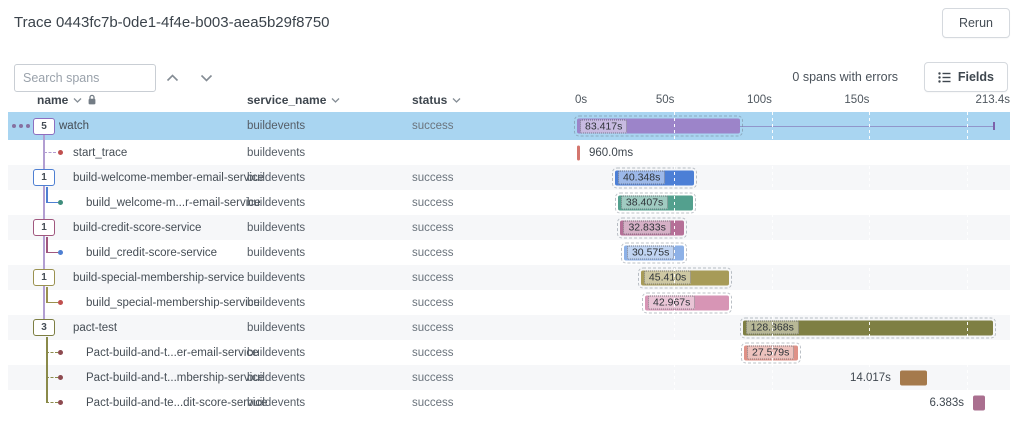  What do you see at coordinates (173, 202) in the screenshot?
I see `span-name: build_welcome-m...r-email-service` at bounding box center [173, 202].